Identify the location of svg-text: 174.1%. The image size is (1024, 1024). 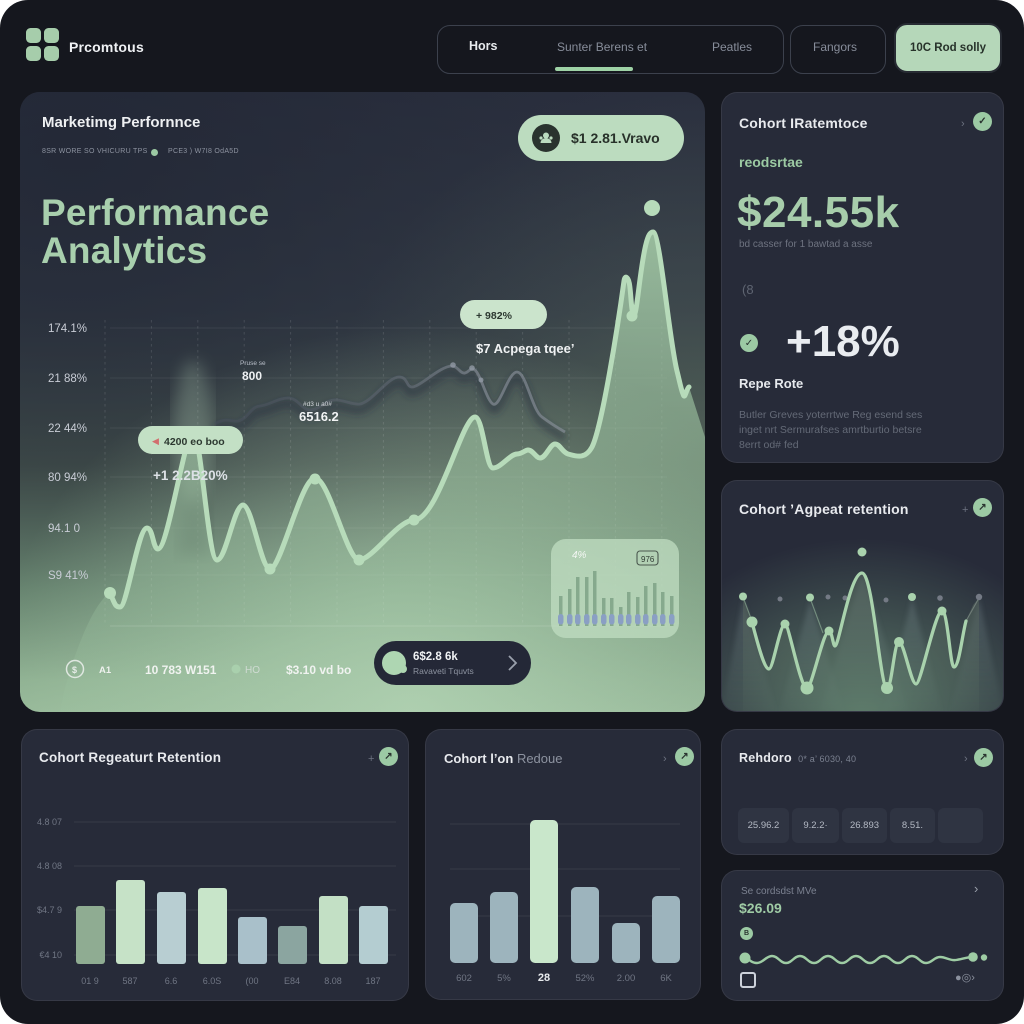
(67, 329).